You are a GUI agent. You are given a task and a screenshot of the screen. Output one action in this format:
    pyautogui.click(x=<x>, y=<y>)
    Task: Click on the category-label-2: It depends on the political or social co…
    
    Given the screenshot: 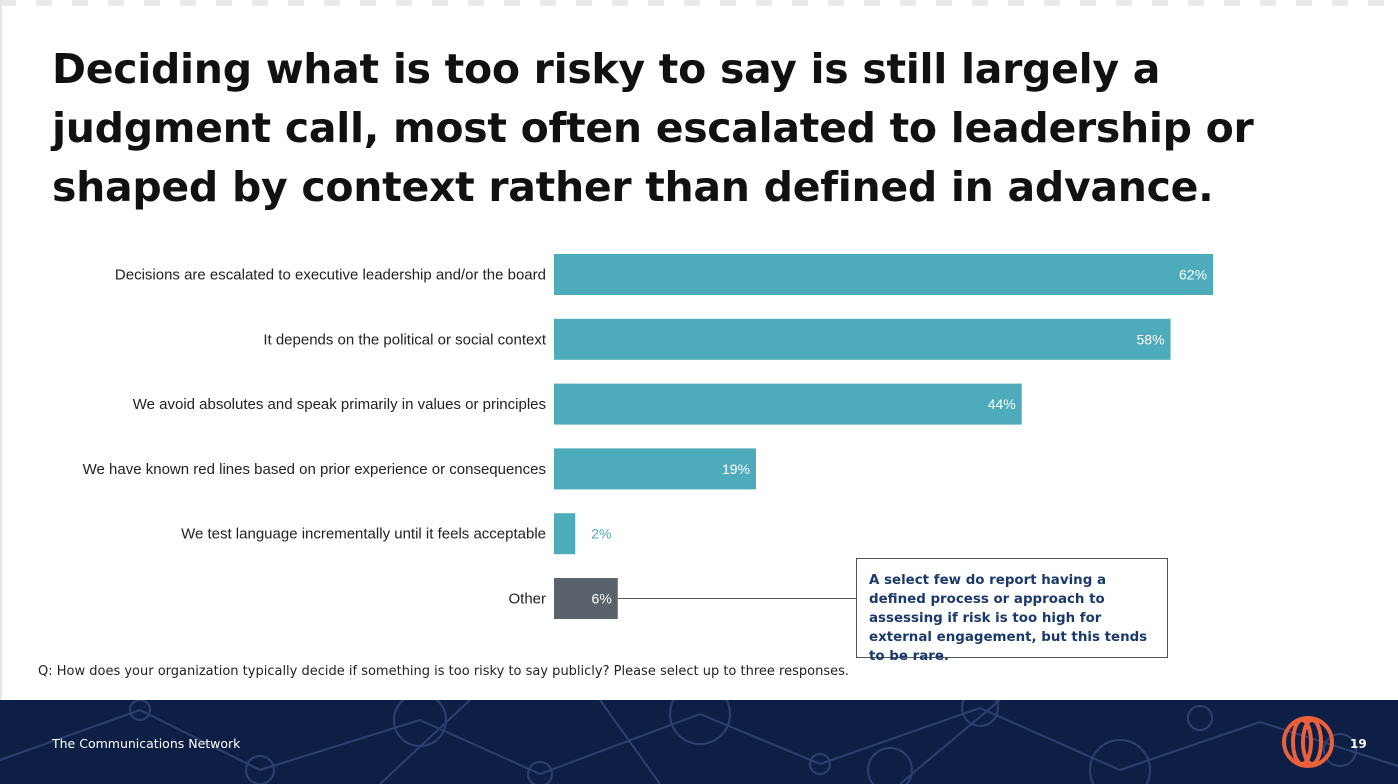 What is the action you would take?
    pyautogui.click(x=405, y=339)
    